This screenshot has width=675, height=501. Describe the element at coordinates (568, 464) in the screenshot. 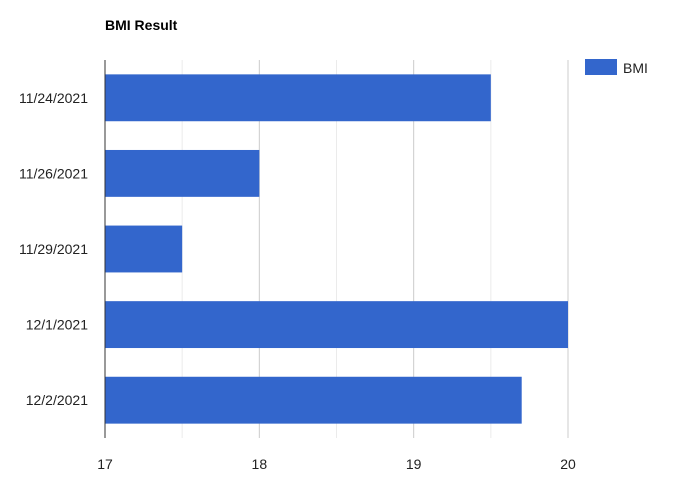

I see `x-tick-label: 20` at that location.